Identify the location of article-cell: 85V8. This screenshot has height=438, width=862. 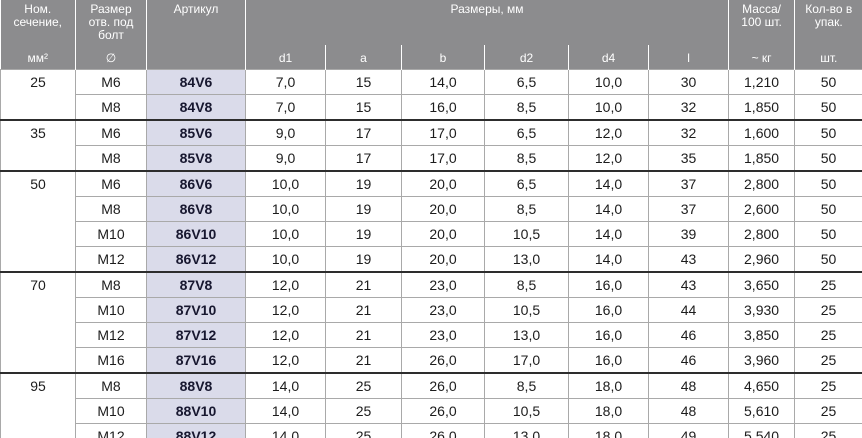
(196, 158).